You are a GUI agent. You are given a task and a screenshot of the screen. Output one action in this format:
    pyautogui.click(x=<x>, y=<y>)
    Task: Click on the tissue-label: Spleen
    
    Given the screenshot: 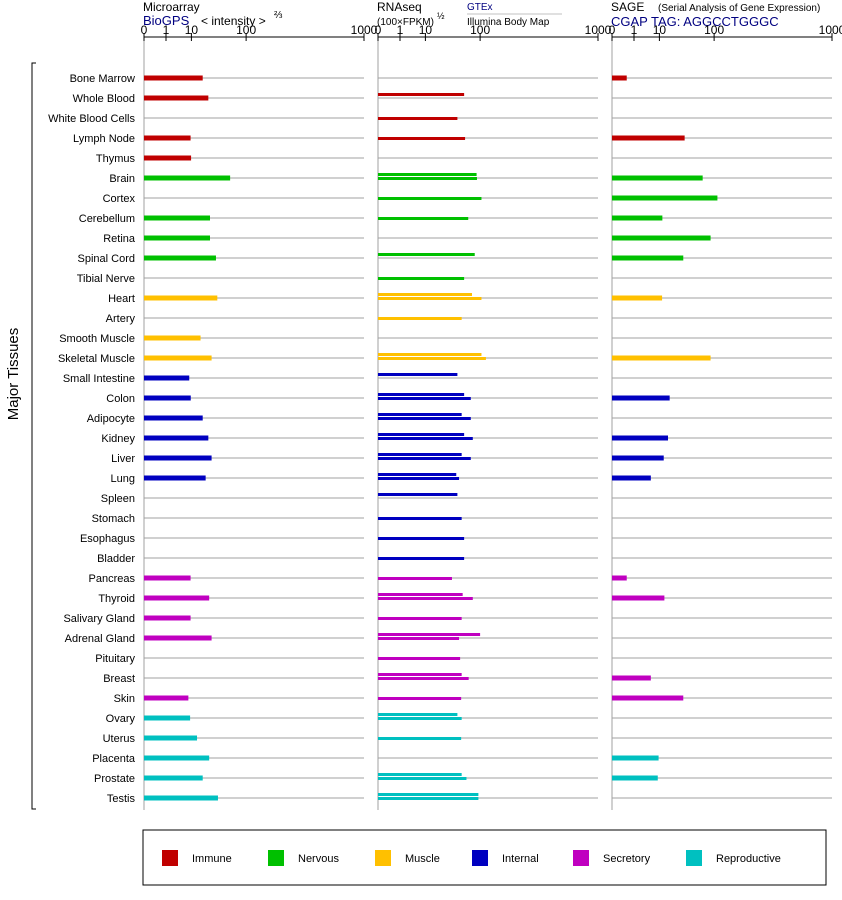 What is the action you would take?
    pyautogui.click(x=118, y=499)
    